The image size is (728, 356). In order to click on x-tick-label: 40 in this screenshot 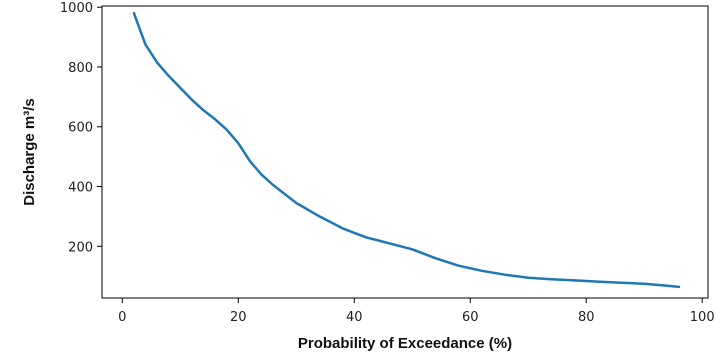, I will do `click(354, 317)`.